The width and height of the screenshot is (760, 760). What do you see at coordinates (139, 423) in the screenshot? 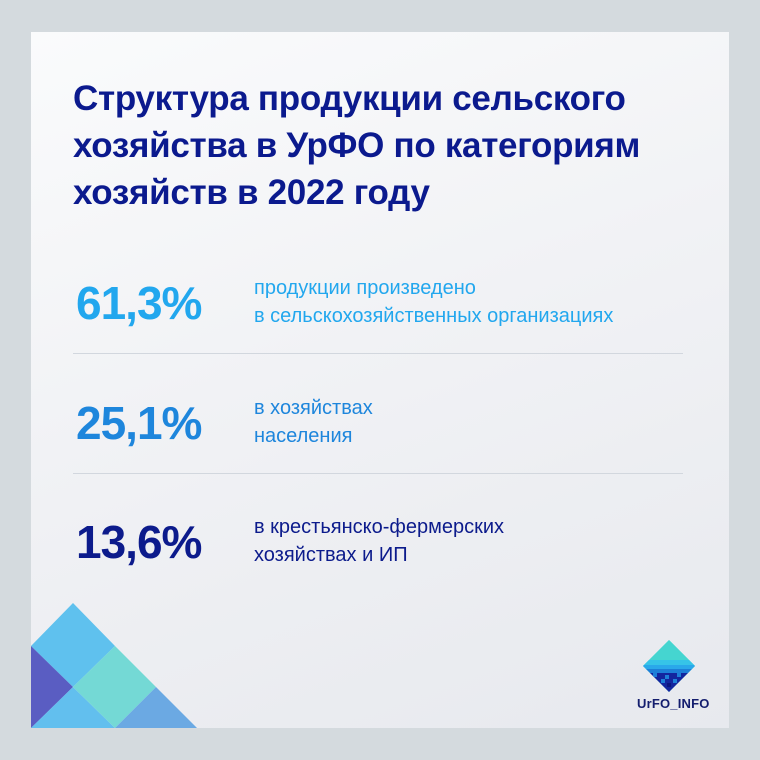
I see `stat-value: 25,1%` at bounding box center [139, 423].